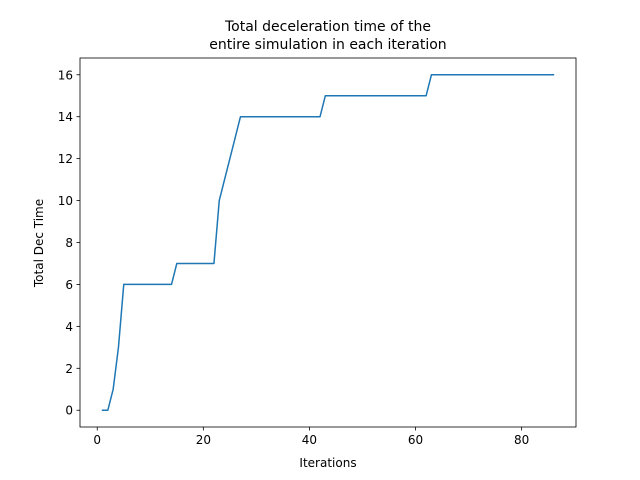 This screenshot has height=480, width=640. What do you see at coordinates (203, 440) in the screenshot?
I see `x-tick-label-1: 20` at bounding box center [203, 440].